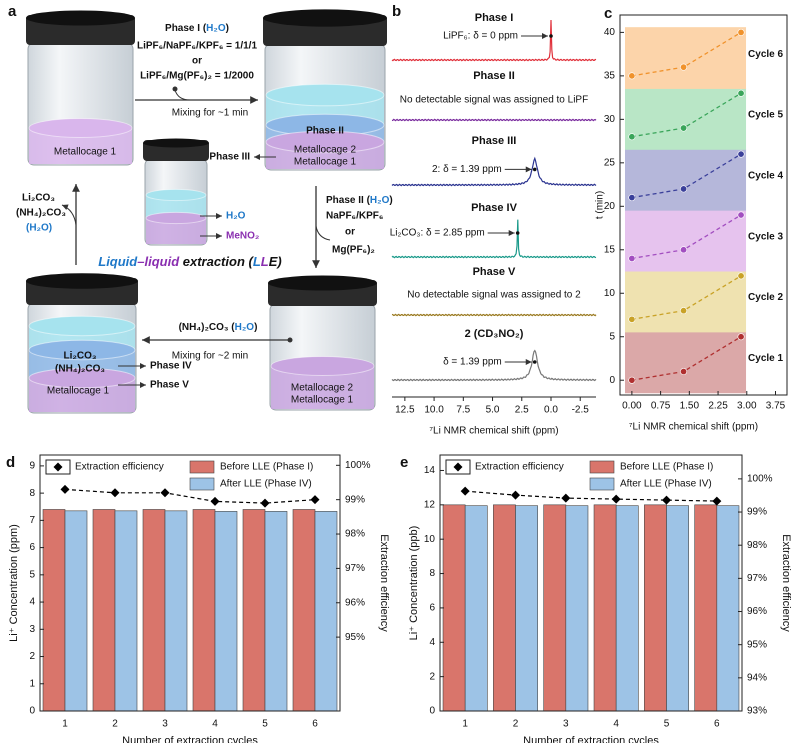  Describe the element at coordinates (494, 272) in the screenshot. I see `spectrum-title: Phase V` at that location.